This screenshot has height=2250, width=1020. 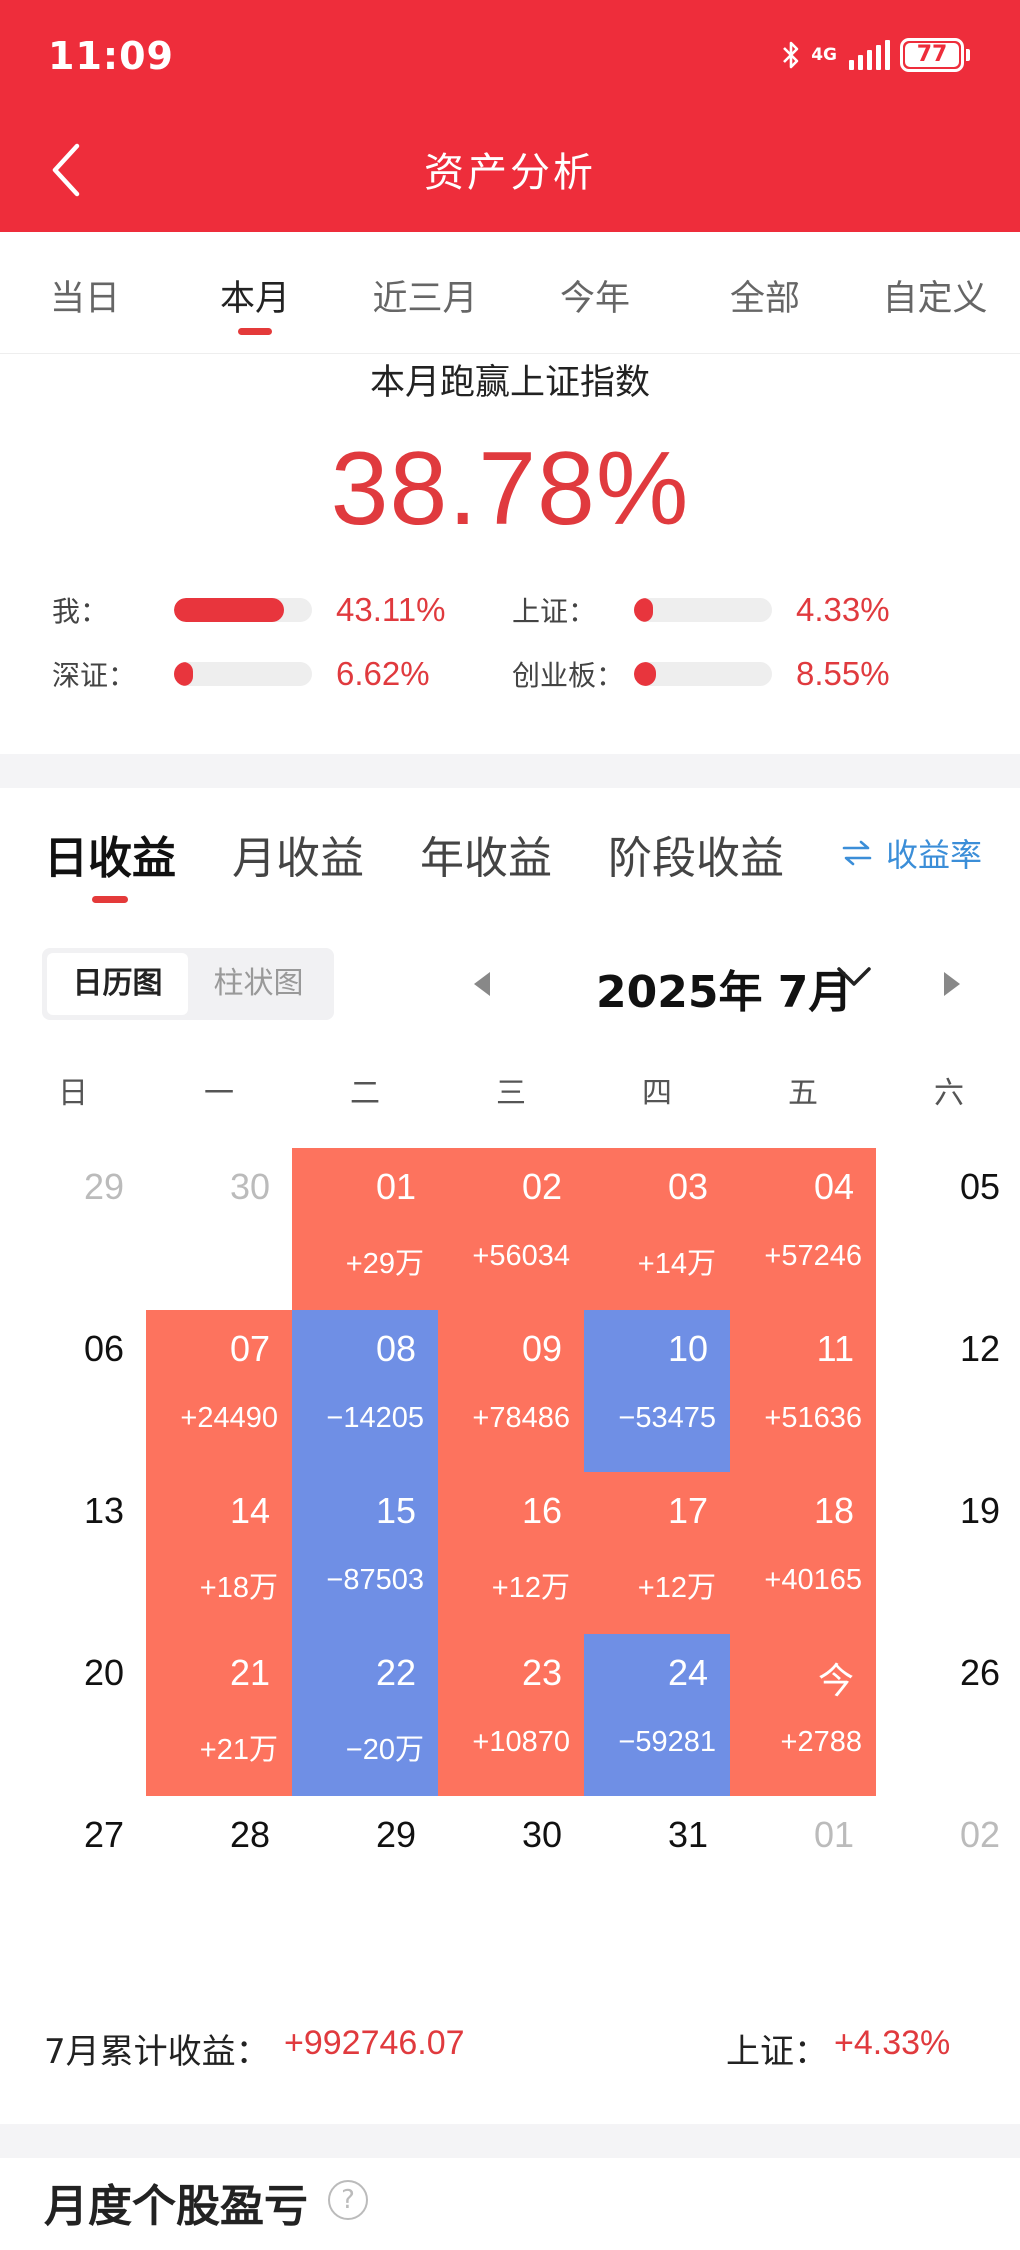 What do you see at coordinates (657, 1229) in the screenshot?
I see `calendar-day: 03 +14万` at bounding box center [657, 1229].